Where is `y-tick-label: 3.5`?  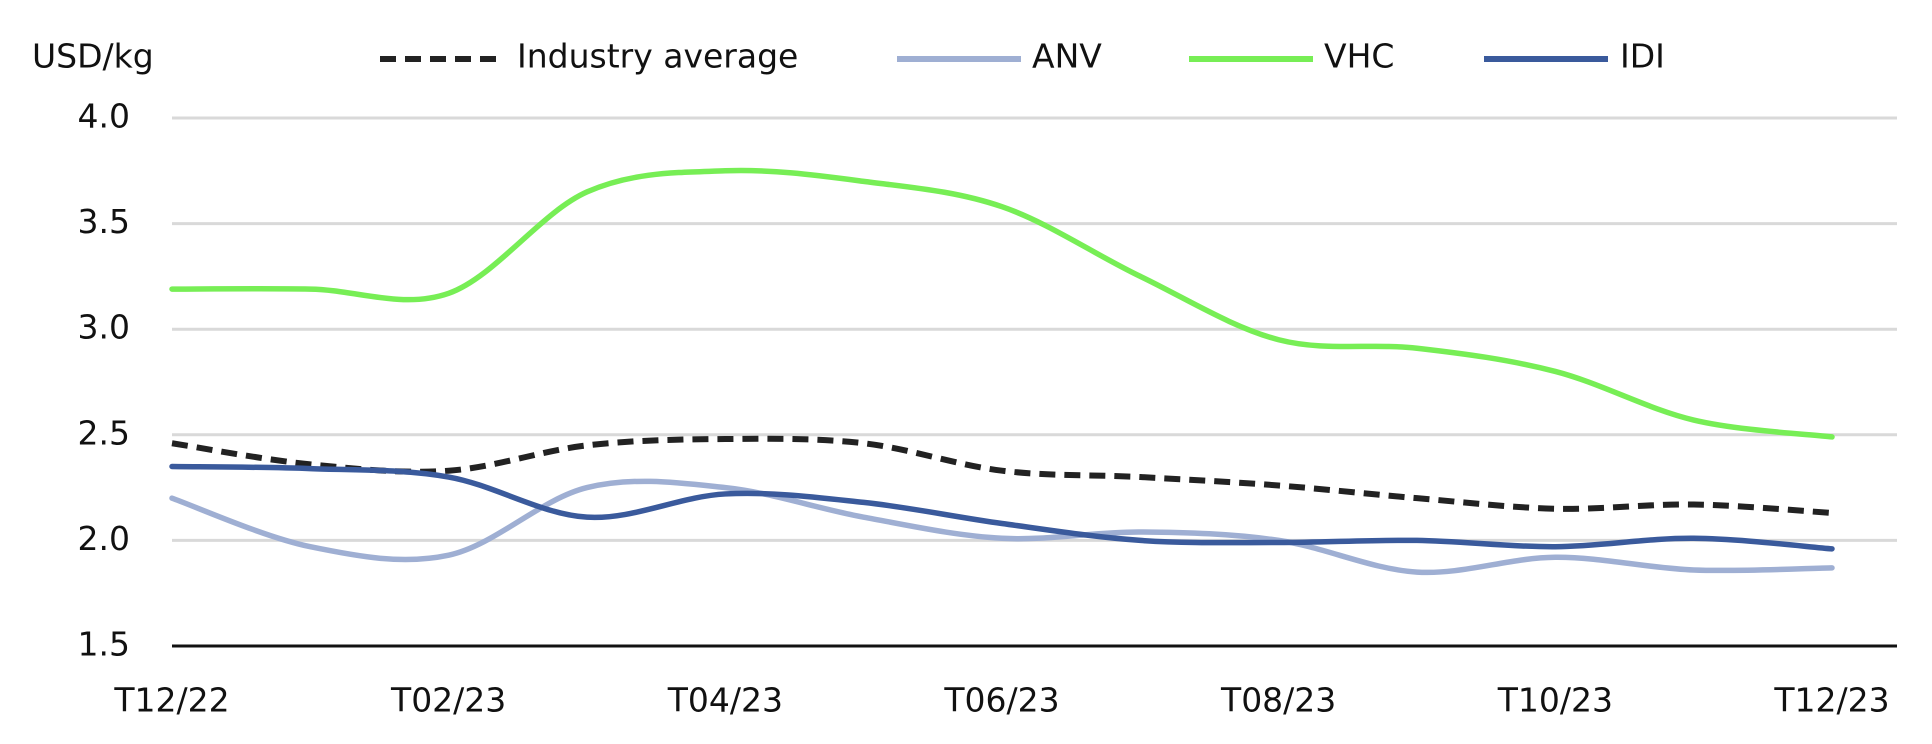
y-tick-label: 3.5 is located at coordinates (104, 221).